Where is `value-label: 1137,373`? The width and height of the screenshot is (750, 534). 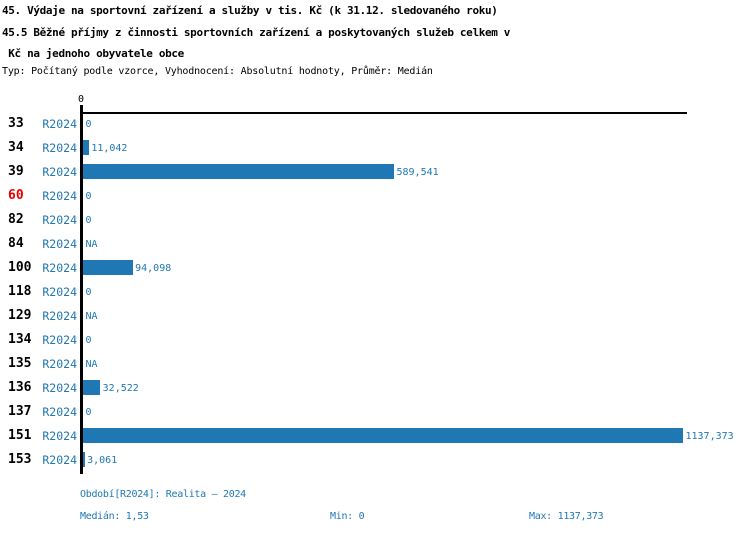 value-label: 1137,373 is located at coordinates (709, 436).